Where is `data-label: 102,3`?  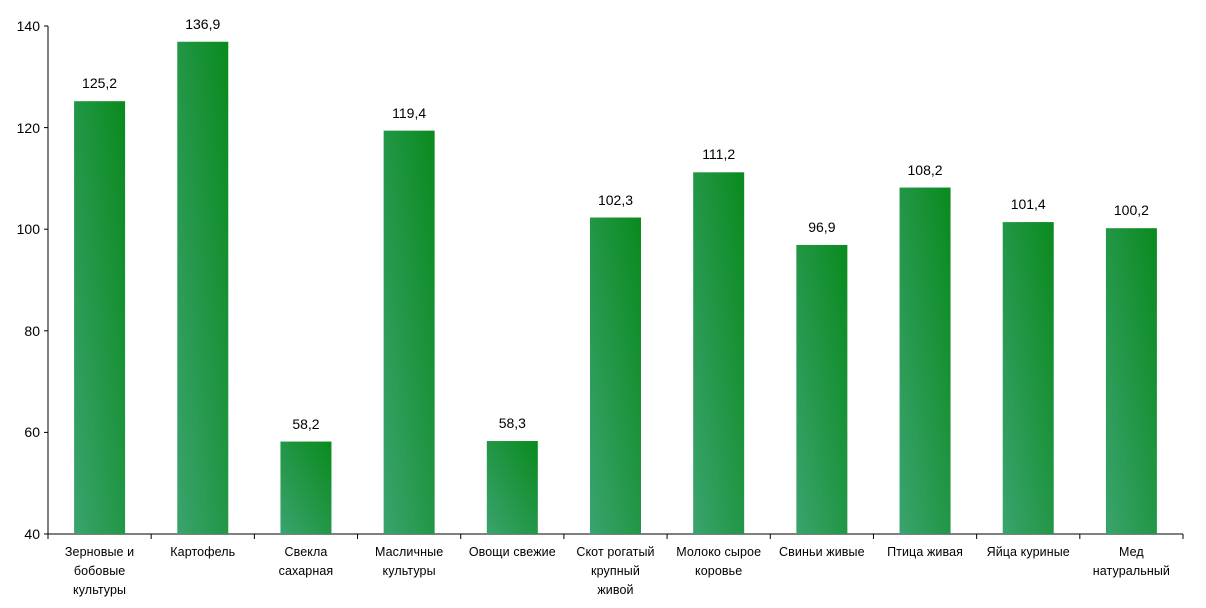
data-label: 102,3 is located at coordinates (615, 199).